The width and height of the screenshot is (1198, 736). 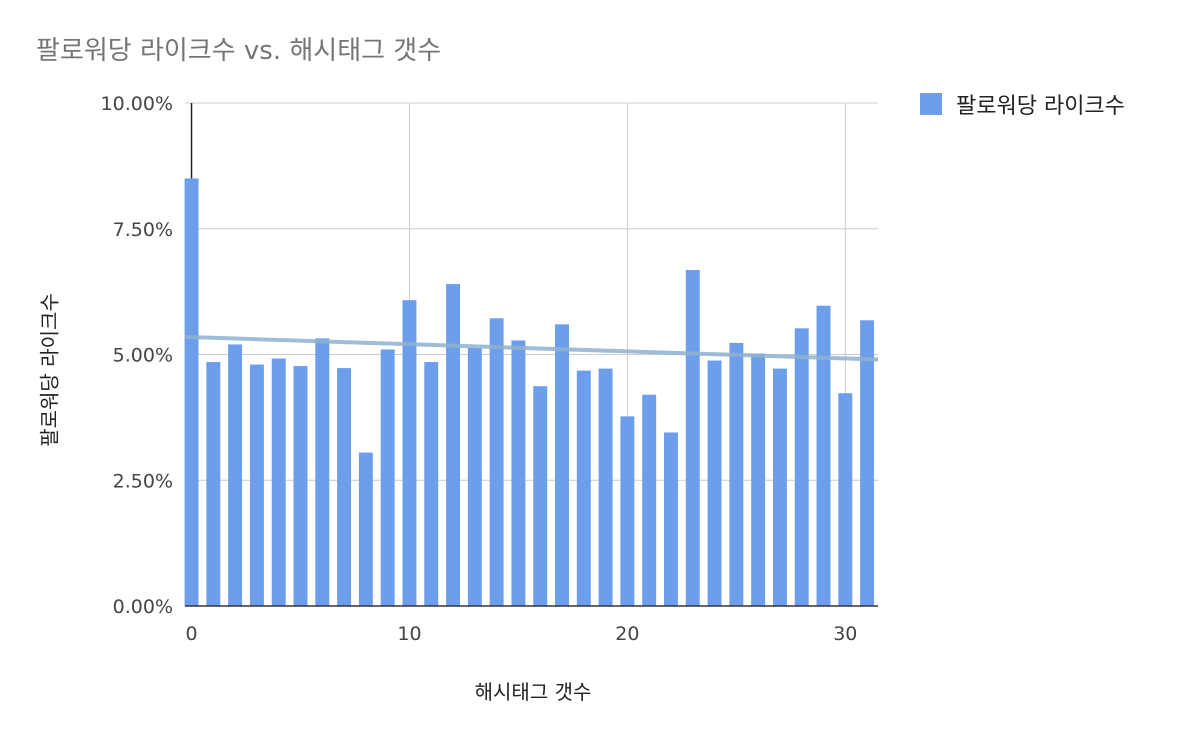 I want to click on x-tick-label: 30, so click(x=845, y=634).